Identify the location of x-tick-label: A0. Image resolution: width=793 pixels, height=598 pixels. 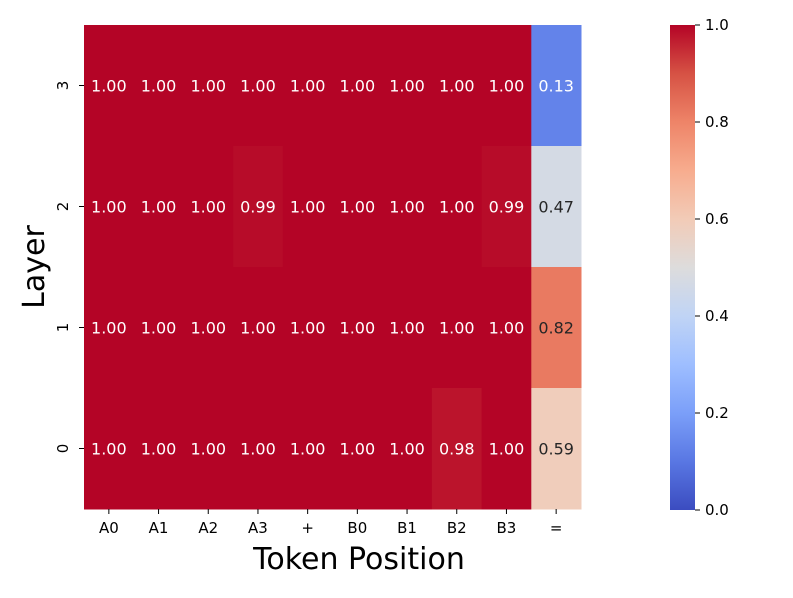
(109, 528).